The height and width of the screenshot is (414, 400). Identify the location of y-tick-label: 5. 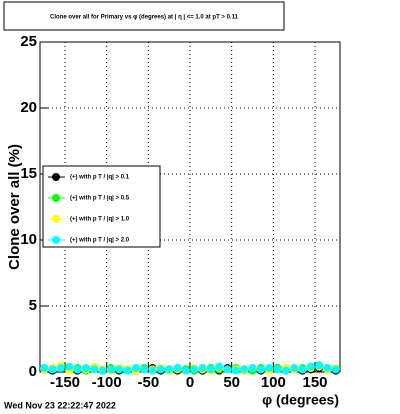
(33, 305).